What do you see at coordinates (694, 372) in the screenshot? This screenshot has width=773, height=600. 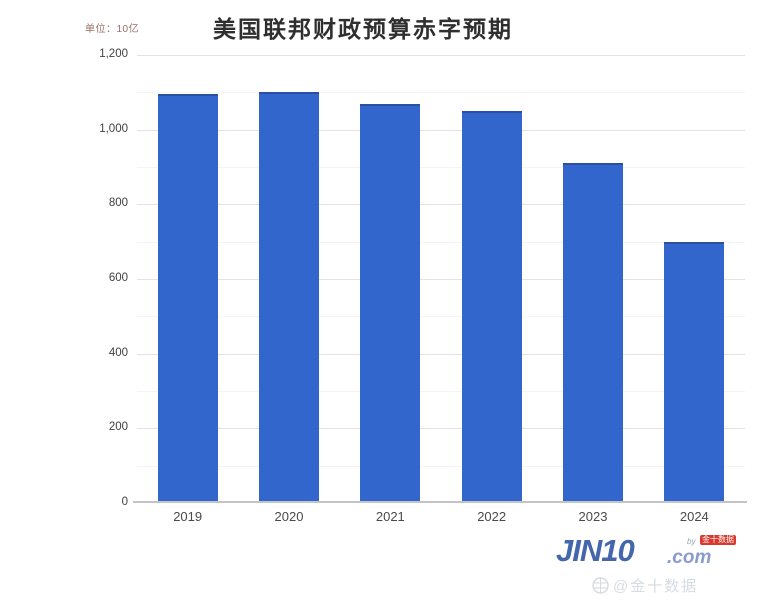 I see `bar-2024` at bounding box center [694, 372].